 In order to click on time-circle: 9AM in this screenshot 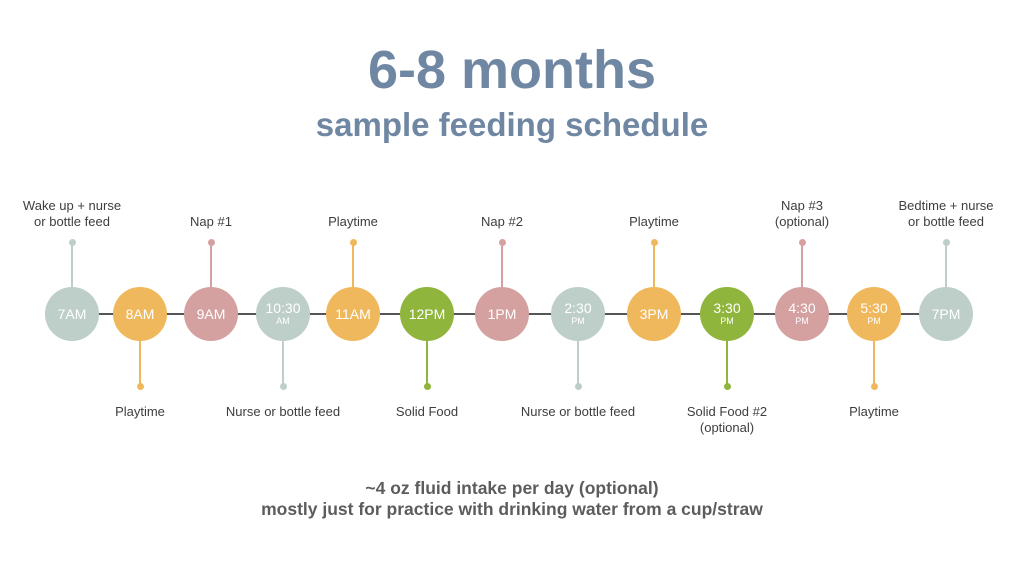, I will do `click(211, 314)`.